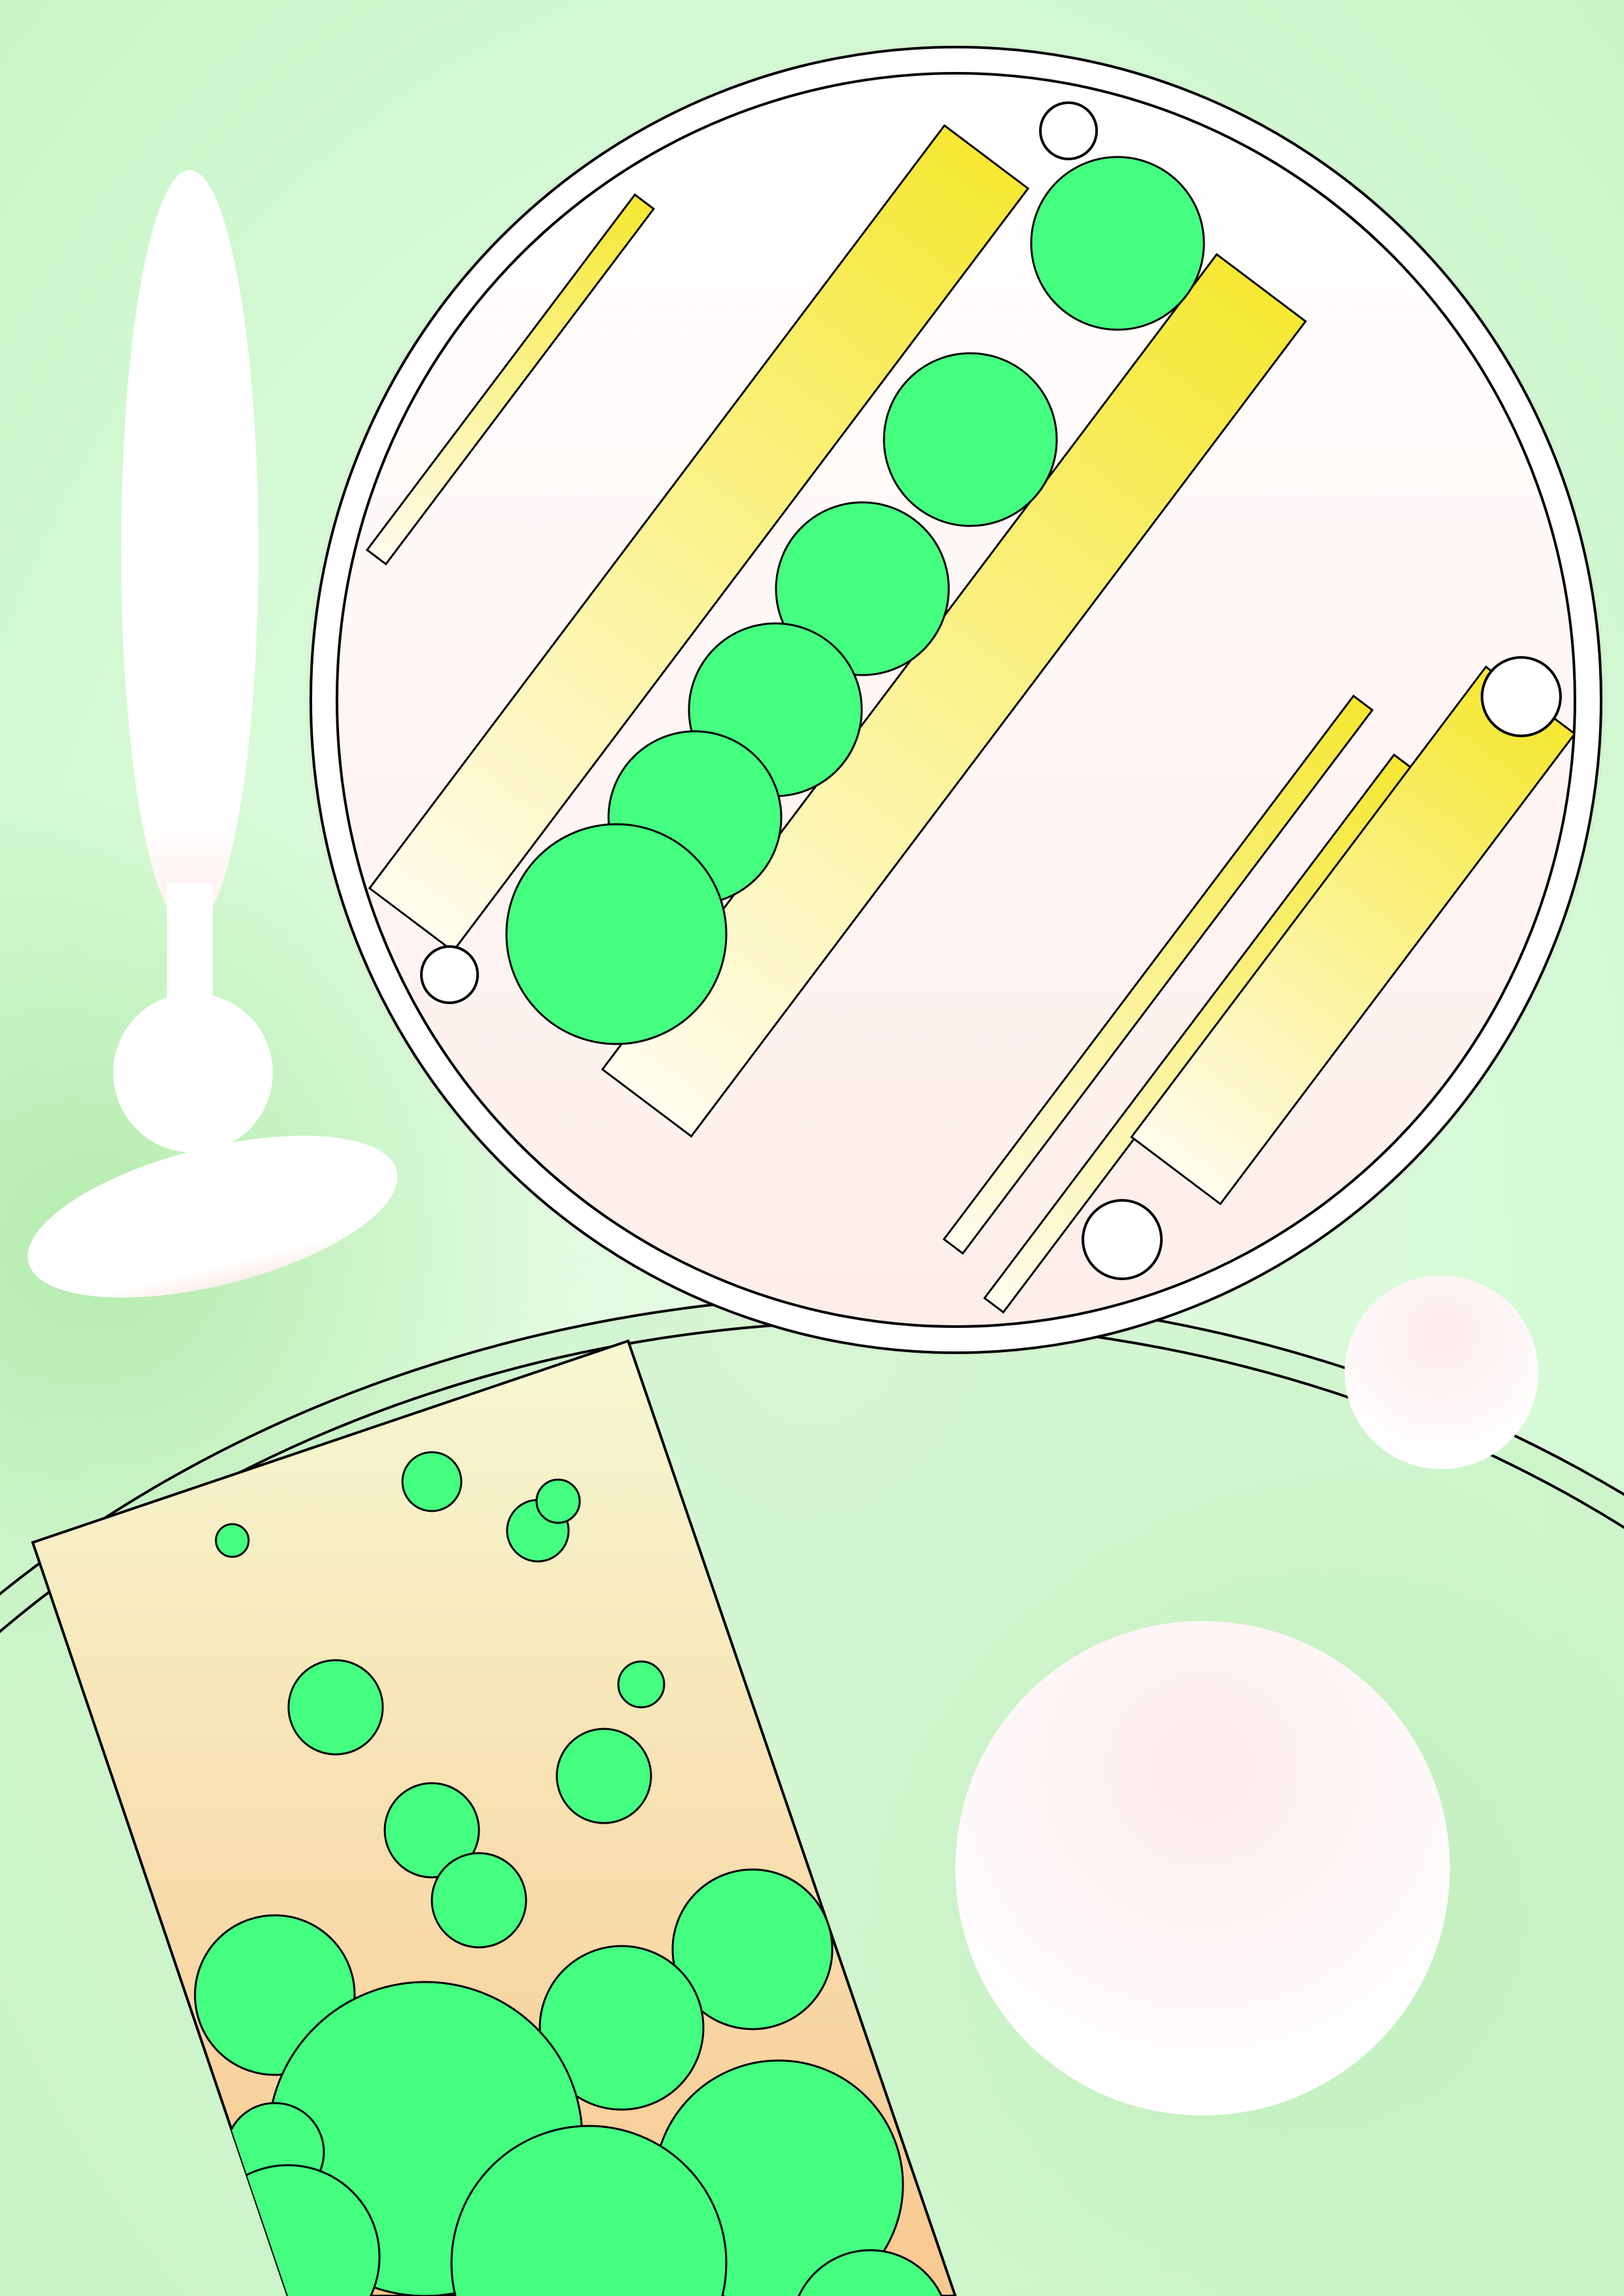 The width and height of the screenshot is (1624, 2296). Describe the element at coordinates (1441, 1372) in the screenshot. I see `small-white-sphere` at that location.